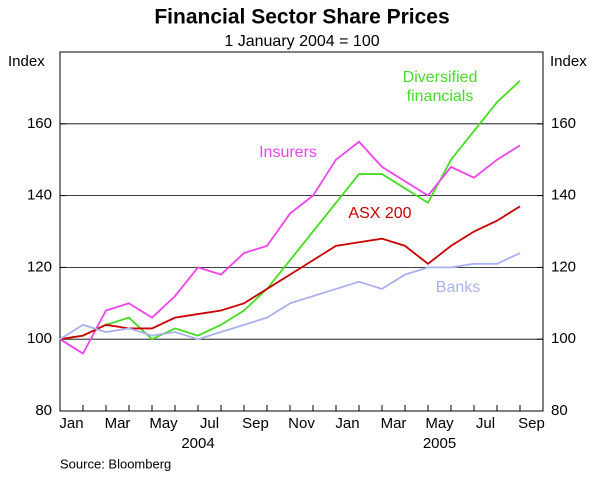 The image size is (604, 479). What do you see at coordinates (559, 410) in the screenshot?
I see `y2-tick-label: 80` at bounding box center [559, 410].